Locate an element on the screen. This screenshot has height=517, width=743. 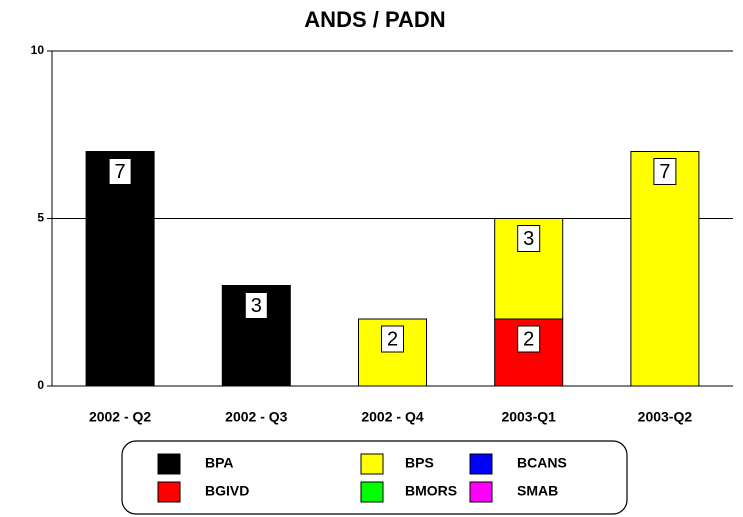
x-tick-label: 2002 - Q4 is located at coordinates (392, 417).